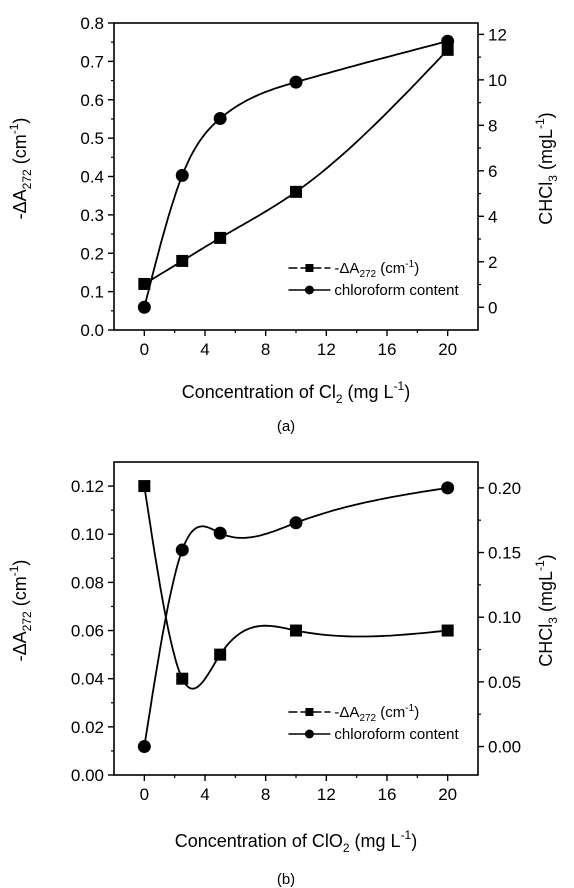 This screenshot has width=574, height=888. I want to click on y-left-tick-label: 0.5, so click(92, 138).